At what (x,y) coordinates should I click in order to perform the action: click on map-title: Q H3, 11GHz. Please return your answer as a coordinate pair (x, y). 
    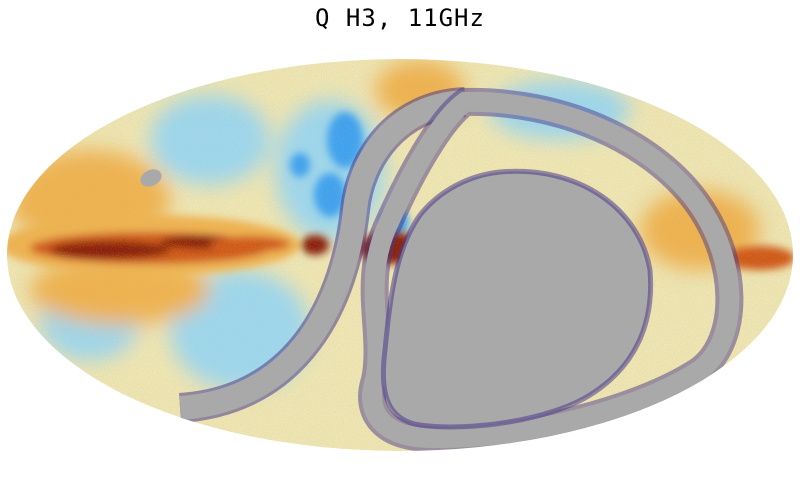
    Looking at the image, I should click on (400, 18).